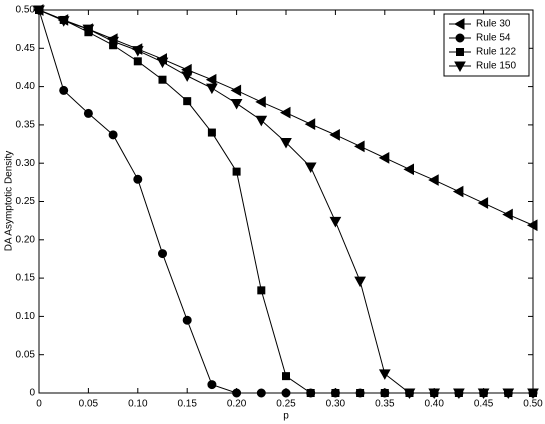 The image size is (545, 424). Describe the element at coordinates (89, 404) in the screenshot. I see `x-tick-label: 0.05` at that location.